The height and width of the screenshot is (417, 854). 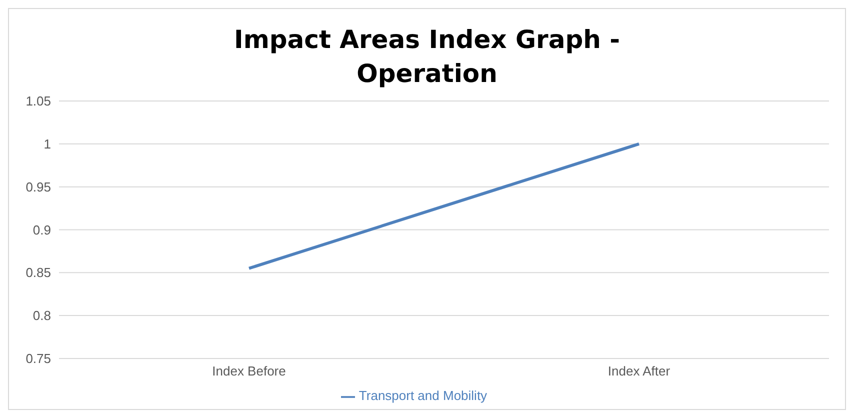 I want to click on chart-title: Impact Areas Index Graph - Operation, so click(x=427, y=57).